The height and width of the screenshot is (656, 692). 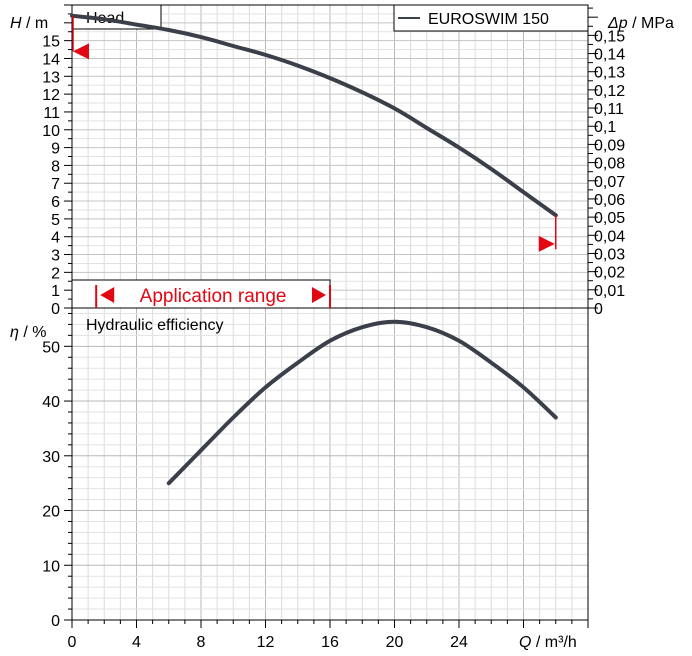 I want to click on eff-tick-label: 40, so click(x=51, y=402).